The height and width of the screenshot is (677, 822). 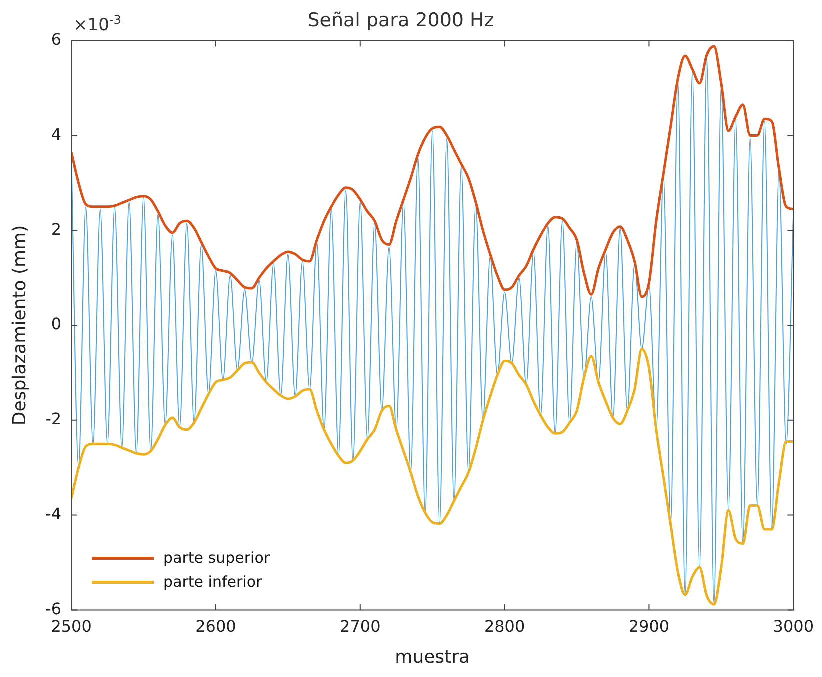 I want to click on x-tick-label: 2900, so click(x=649, y=626).